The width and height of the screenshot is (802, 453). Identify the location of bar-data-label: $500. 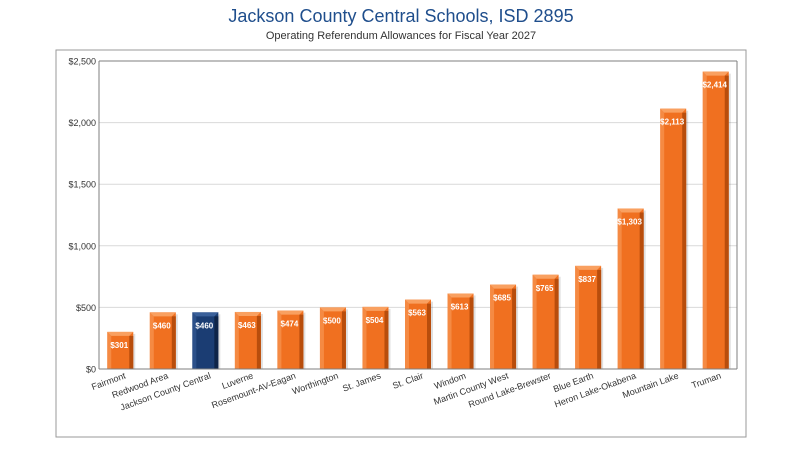
(332, 320).